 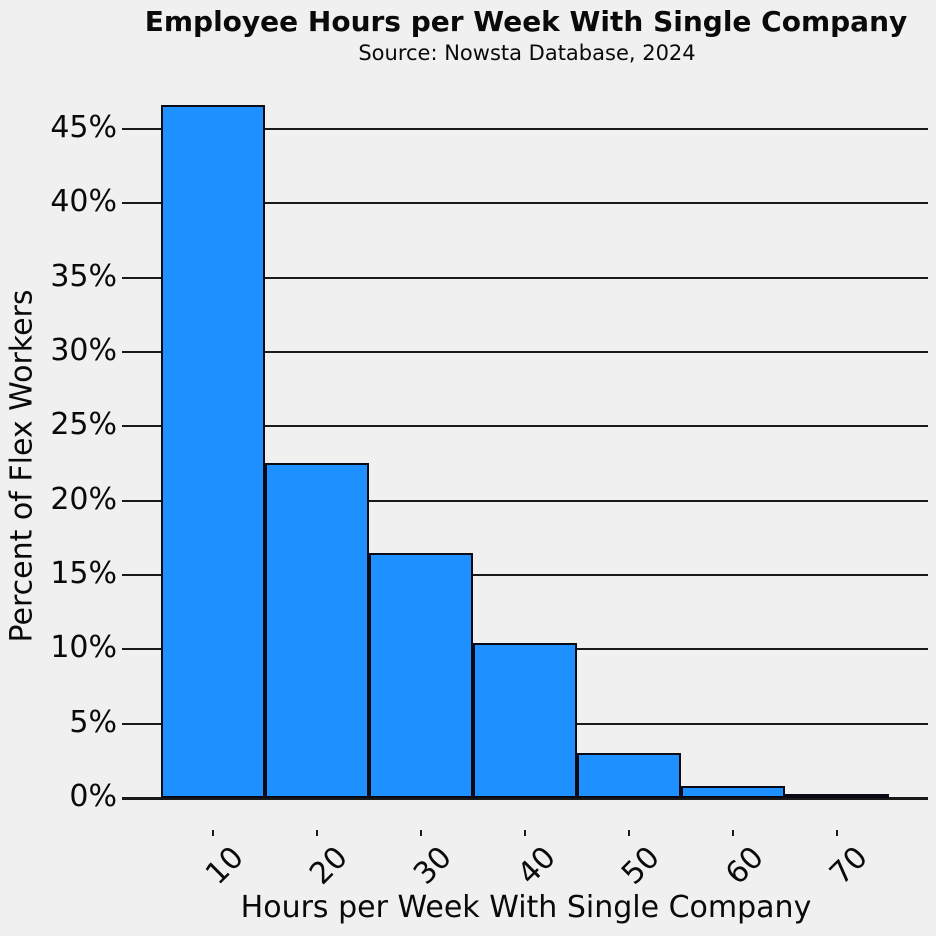 What do you see at coordinates (526, 907) in the screenshot?
I see `x-axis-label: Hours per Week With Single Company` at bounding box center [526, 907].